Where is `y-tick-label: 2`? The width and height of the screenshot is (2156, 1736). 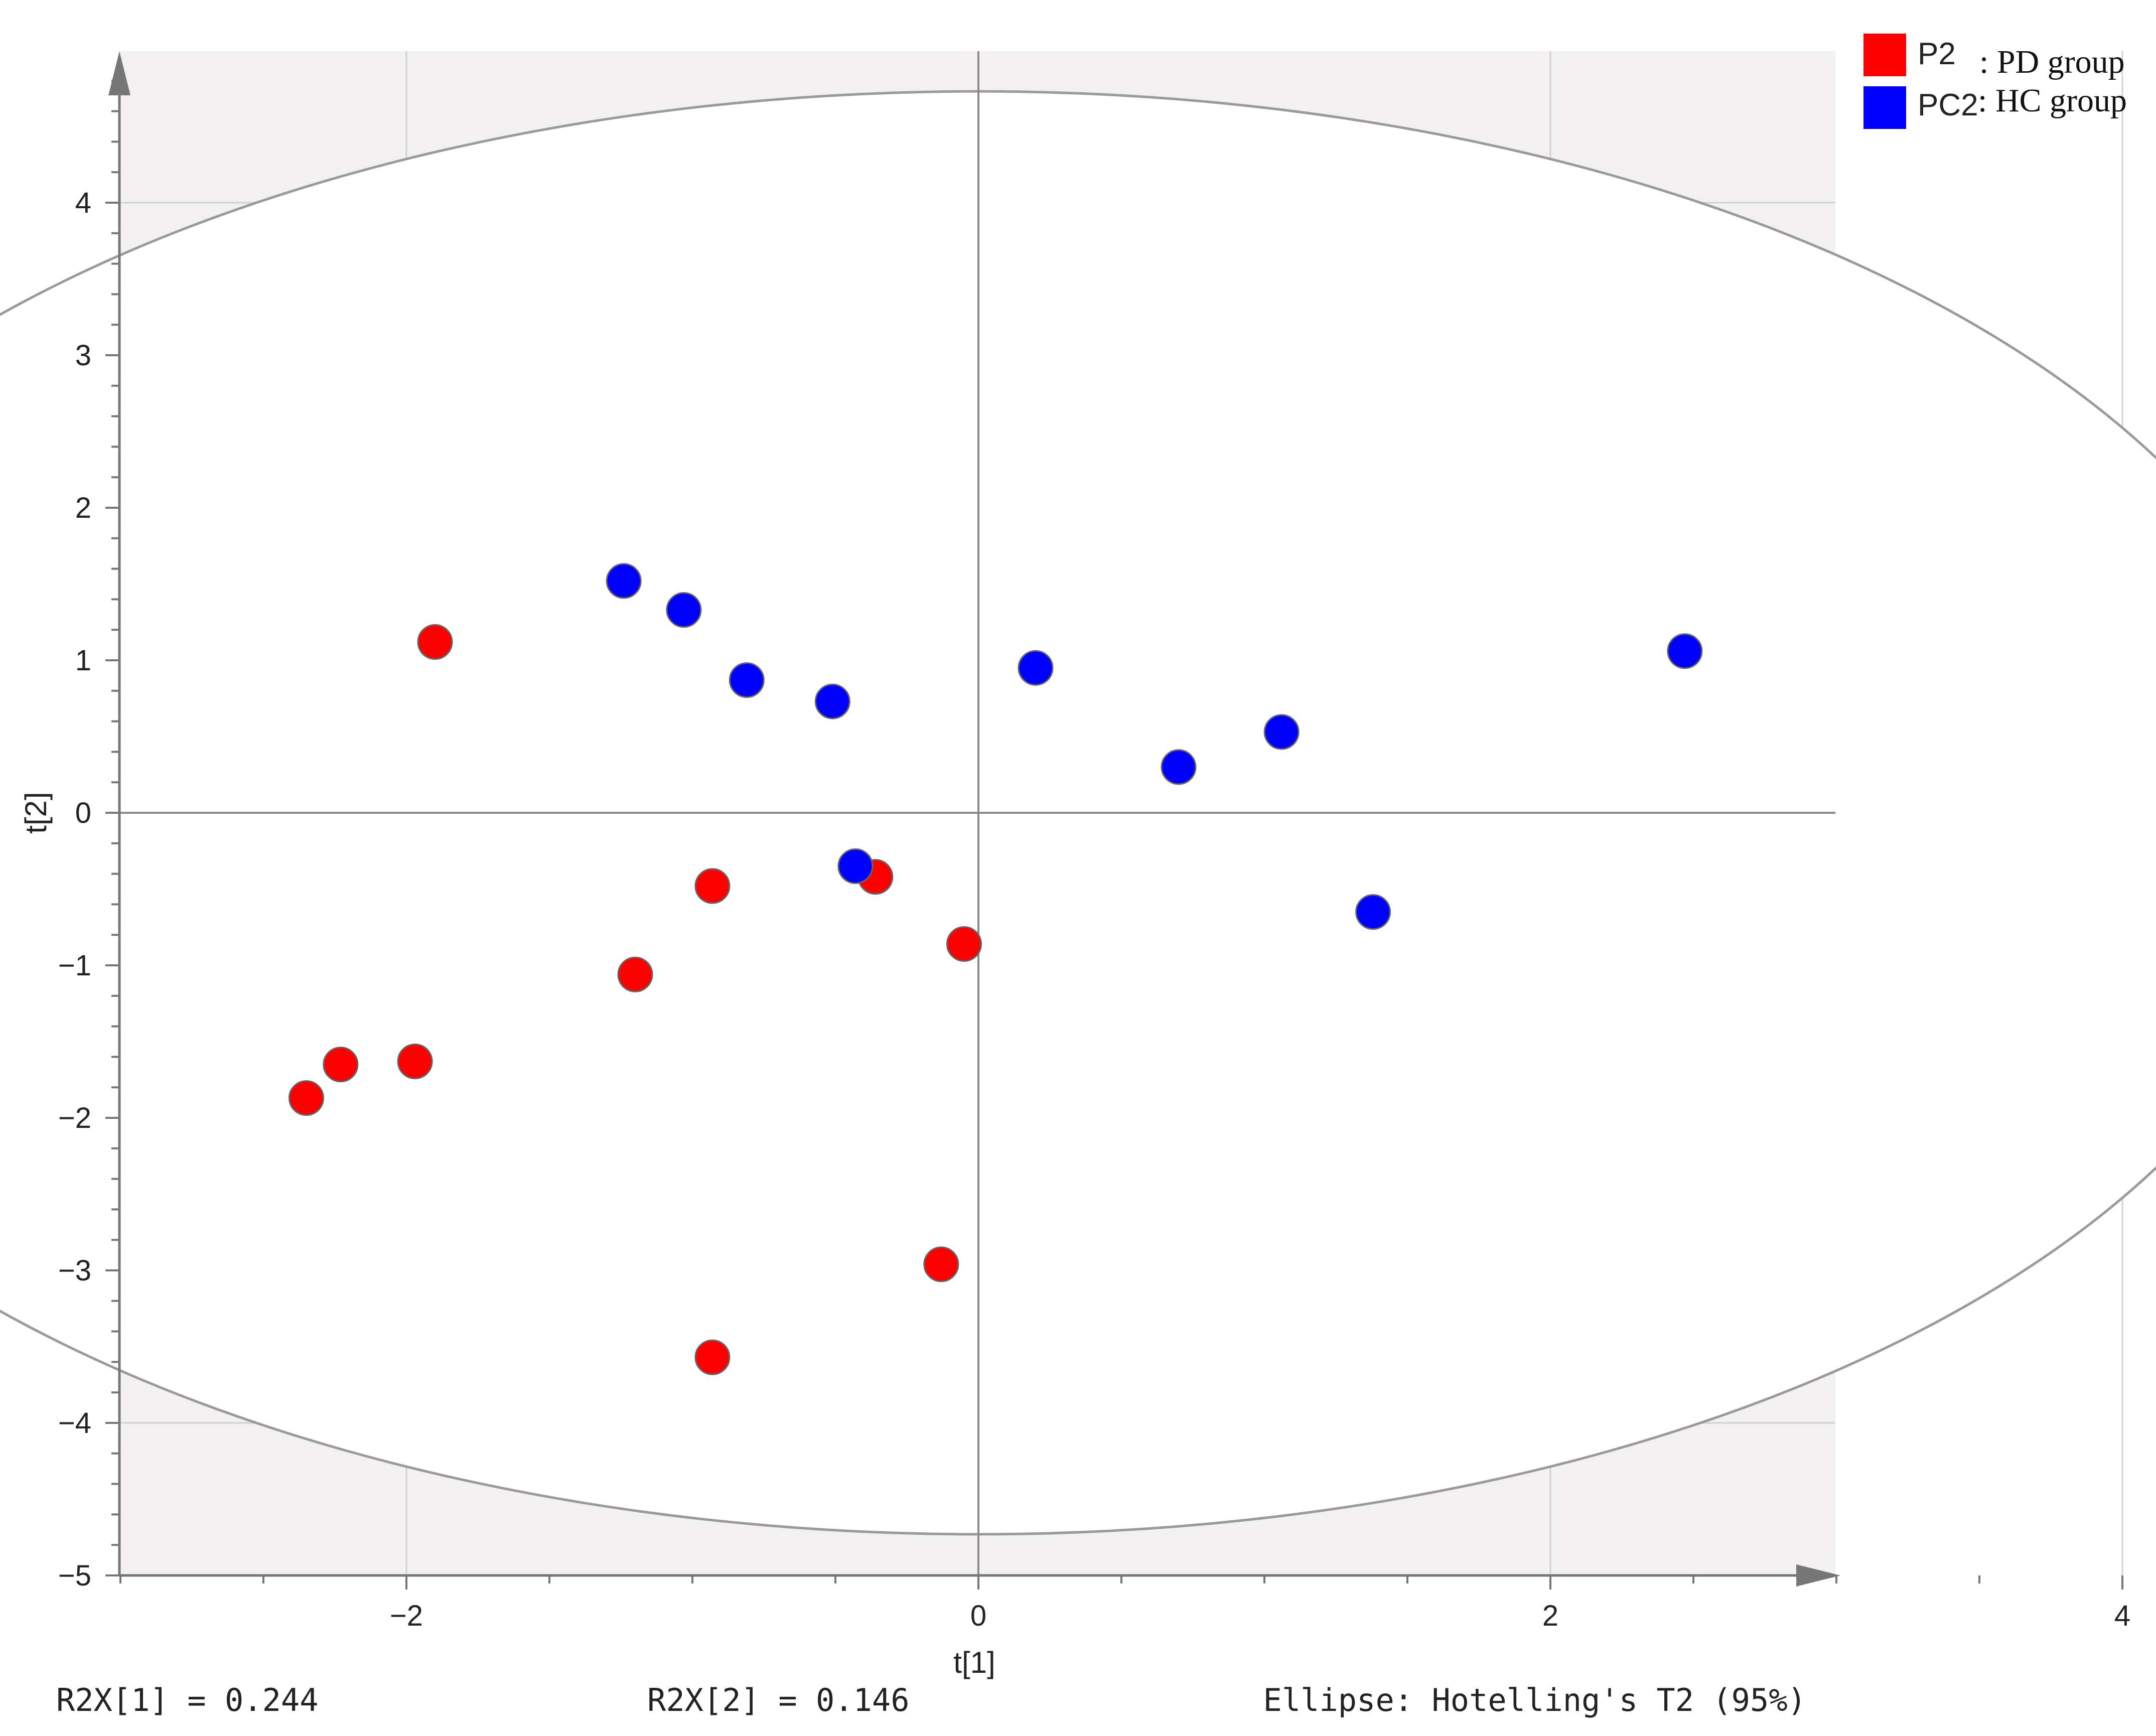
y-tick-label: 2 is located at coordinates (83, 508).